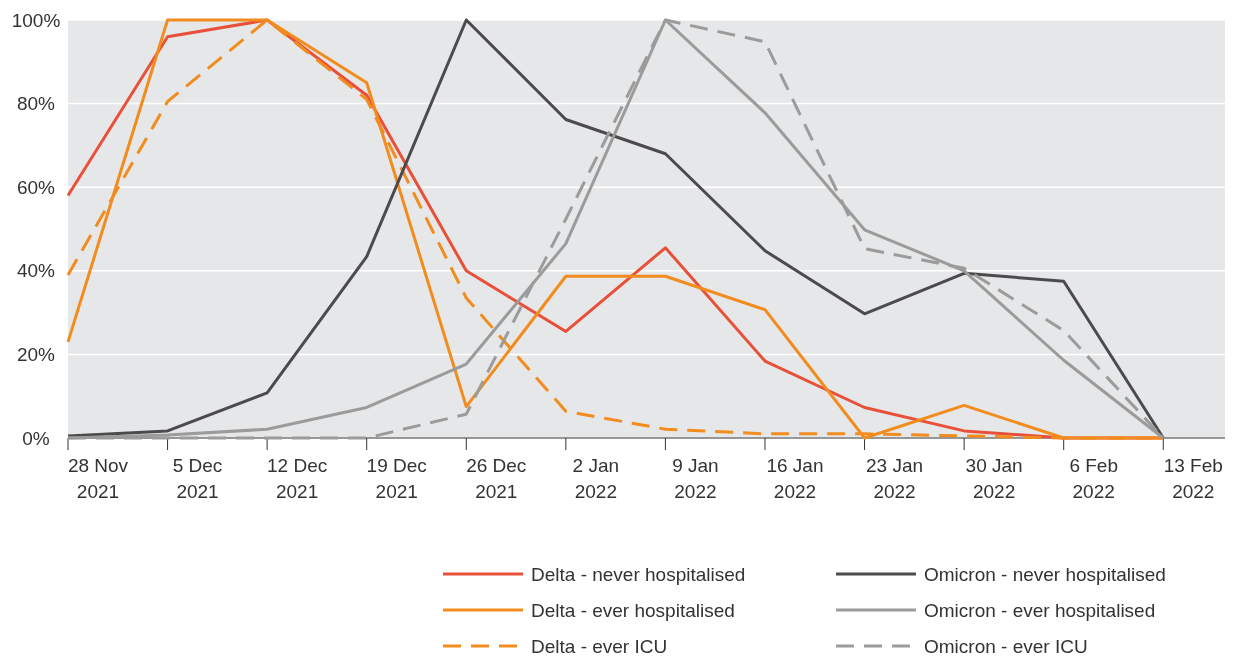 The height and width of the screenshot is (663, 1239). What do you see at coordinates (1193, 478) in the screenshot?
I see `x-tick-label: 13 Feb 2022` at bounding box center [1193, 478].